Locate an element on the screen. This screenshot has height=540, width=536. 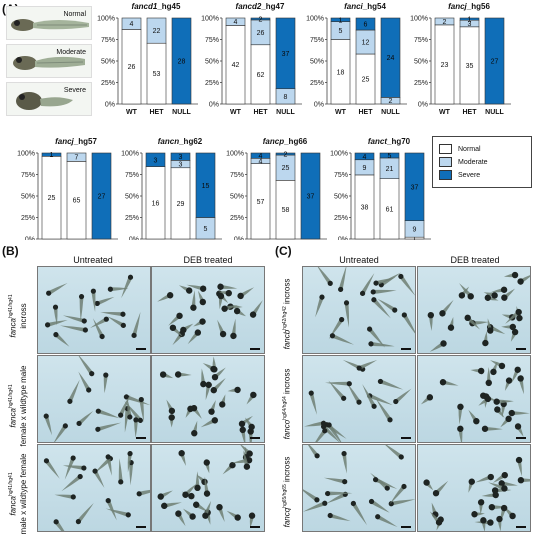
data-label: 12 is located at coordinates (366, 43).